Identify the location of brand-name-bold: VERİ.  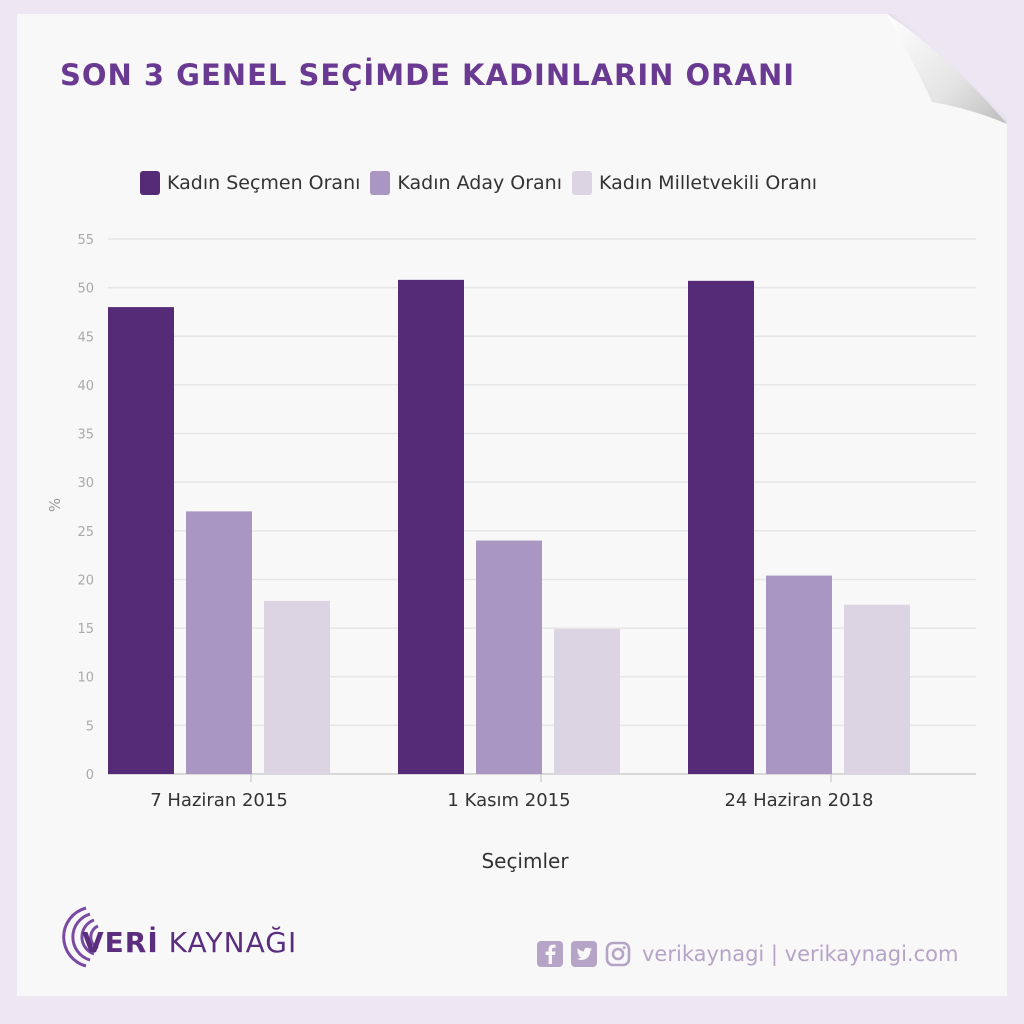
(120, 942).